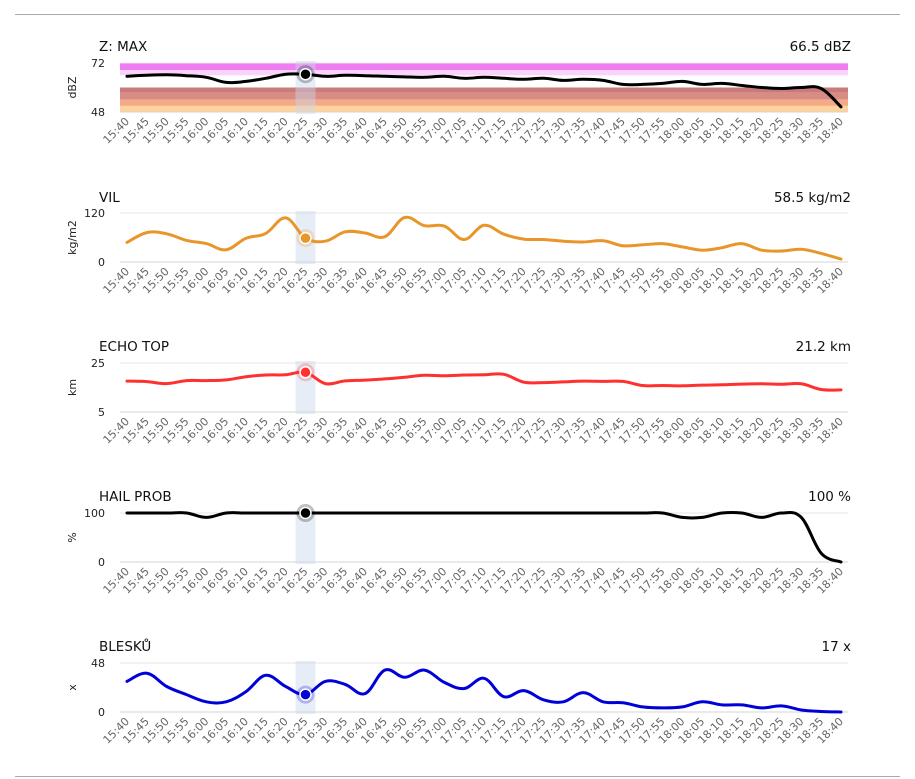 The image size is (915, 779). I want to click on selected-time-highlight, so click(305, 687).